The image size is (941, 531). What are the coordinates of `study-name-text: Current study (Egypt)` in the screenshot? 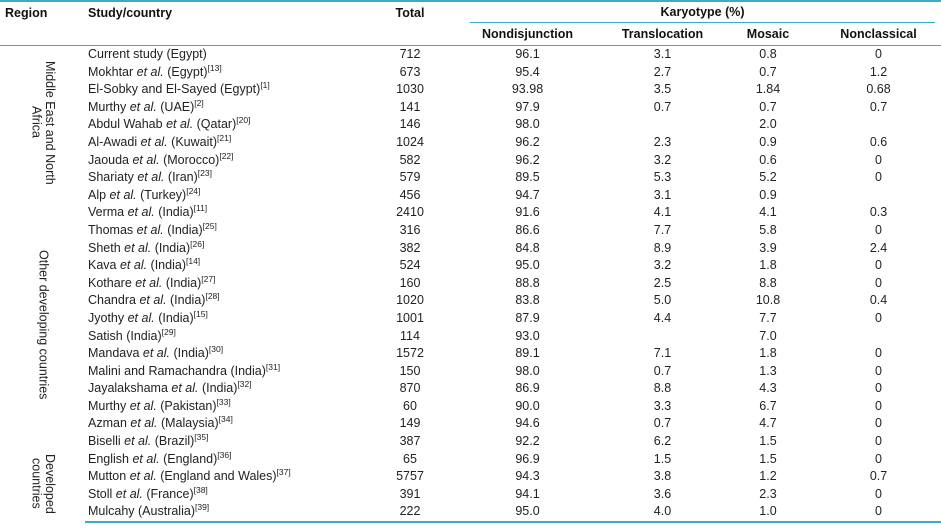 It's located at (147, 54).